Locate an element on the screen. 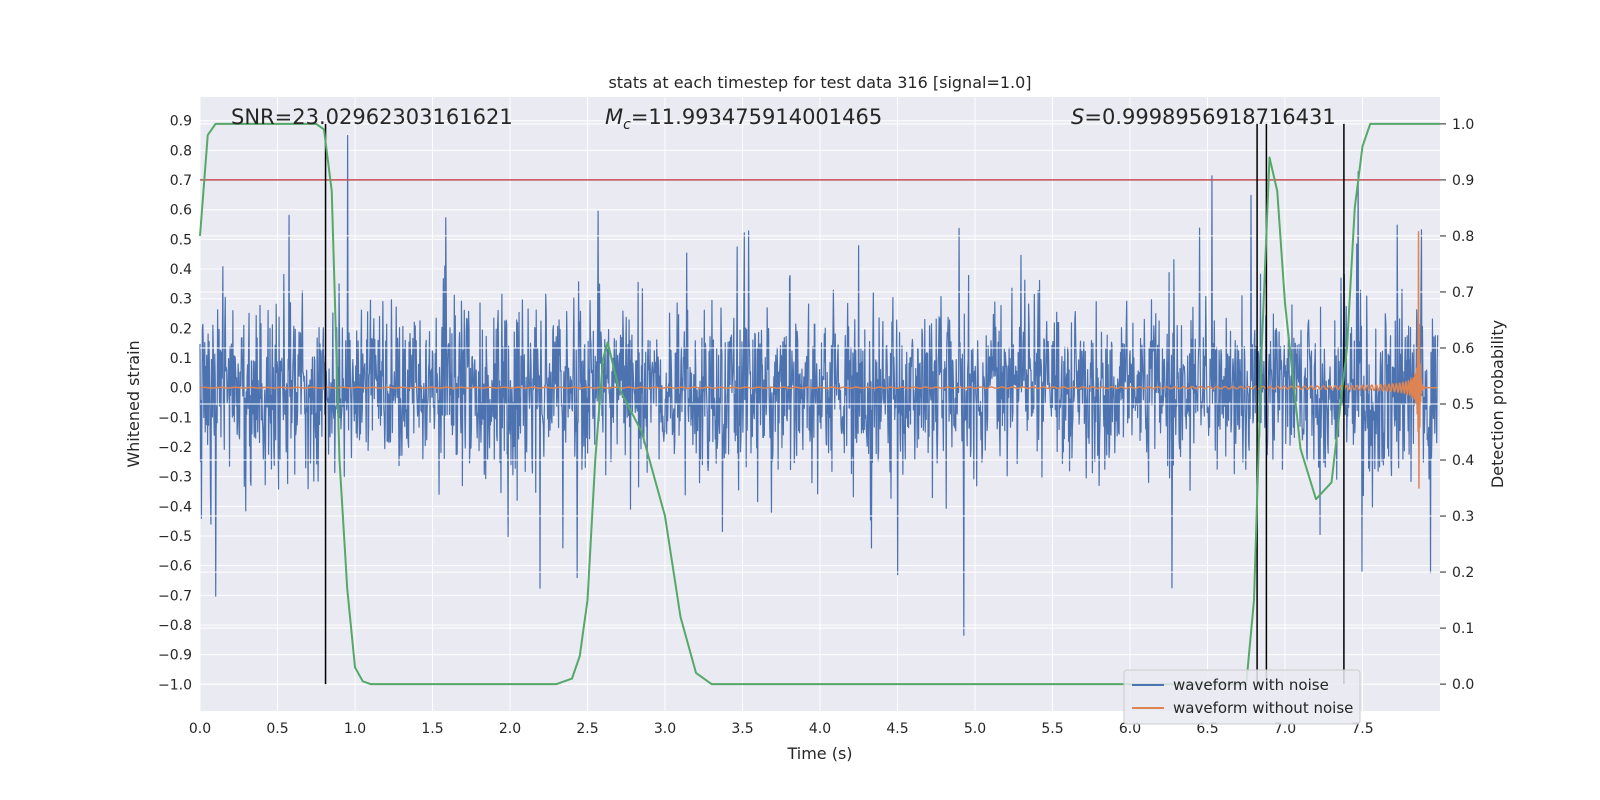 The image size is (1600, 800). x-tick-label: 3.5 is located at coordinates (742, 729).